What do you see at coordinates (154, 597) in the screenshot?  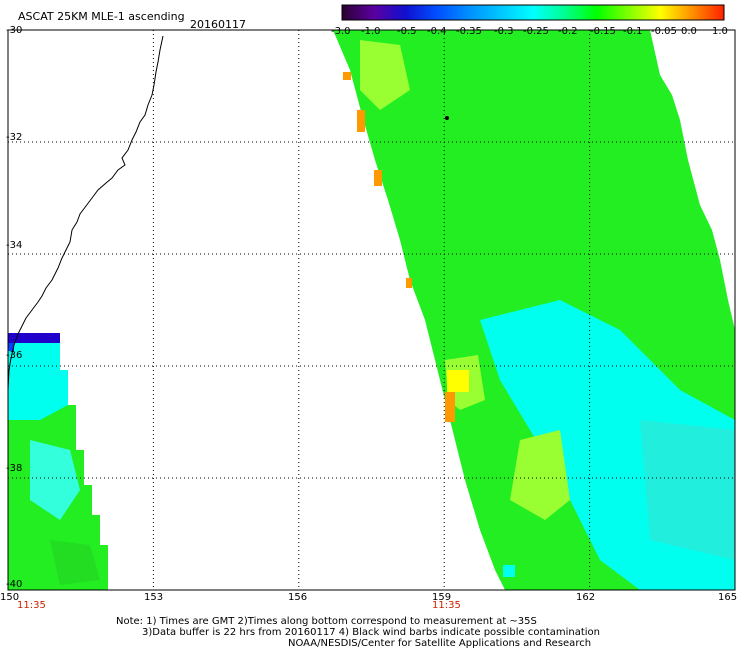 I see `lon-label: 153` at bounding box center [154, 597].